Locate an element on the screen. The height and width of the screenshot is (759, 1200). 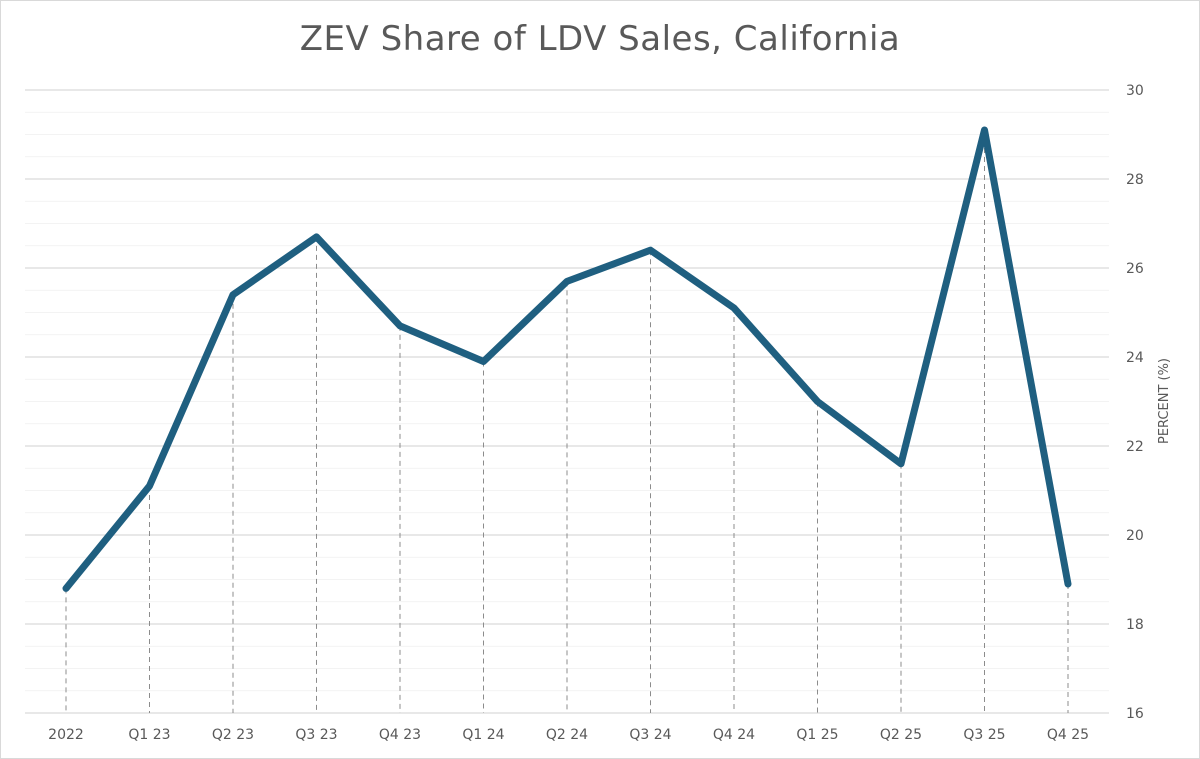
y-axis-label: PERCENT (%) is located at coordinates (1164, 401).